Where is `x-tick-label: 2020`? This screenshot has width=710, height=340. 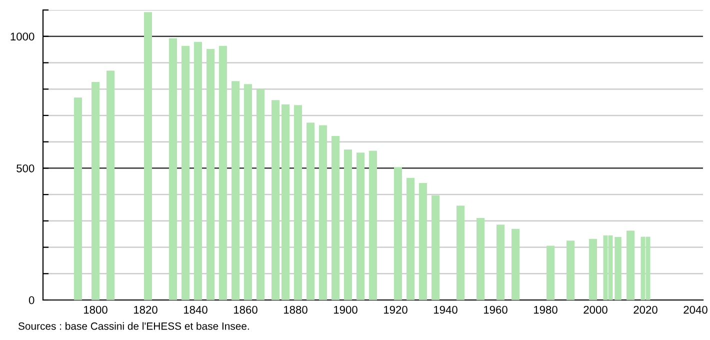
x-tick-label: 2020 is located at coordinates (646, 310).